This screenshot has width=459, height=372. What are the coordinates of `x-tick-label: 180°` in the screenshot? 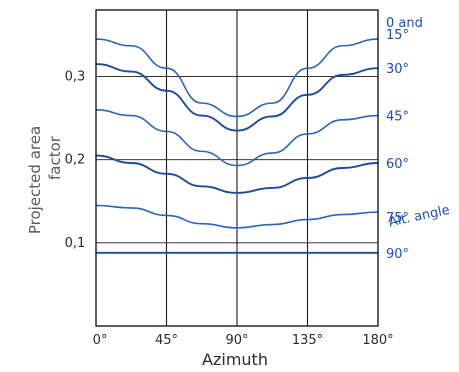 It's located at (377, 340).